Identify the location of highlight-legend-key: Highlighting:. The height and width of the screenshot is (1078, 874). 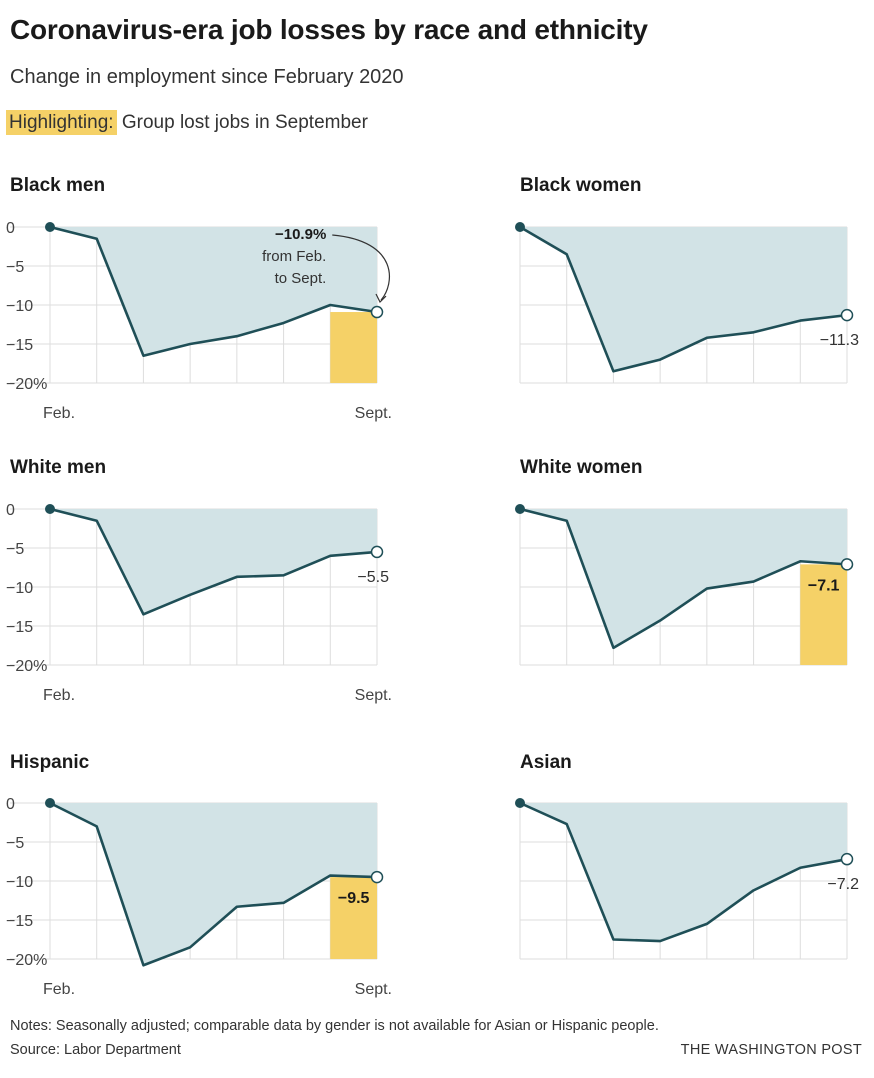
(61, 122).